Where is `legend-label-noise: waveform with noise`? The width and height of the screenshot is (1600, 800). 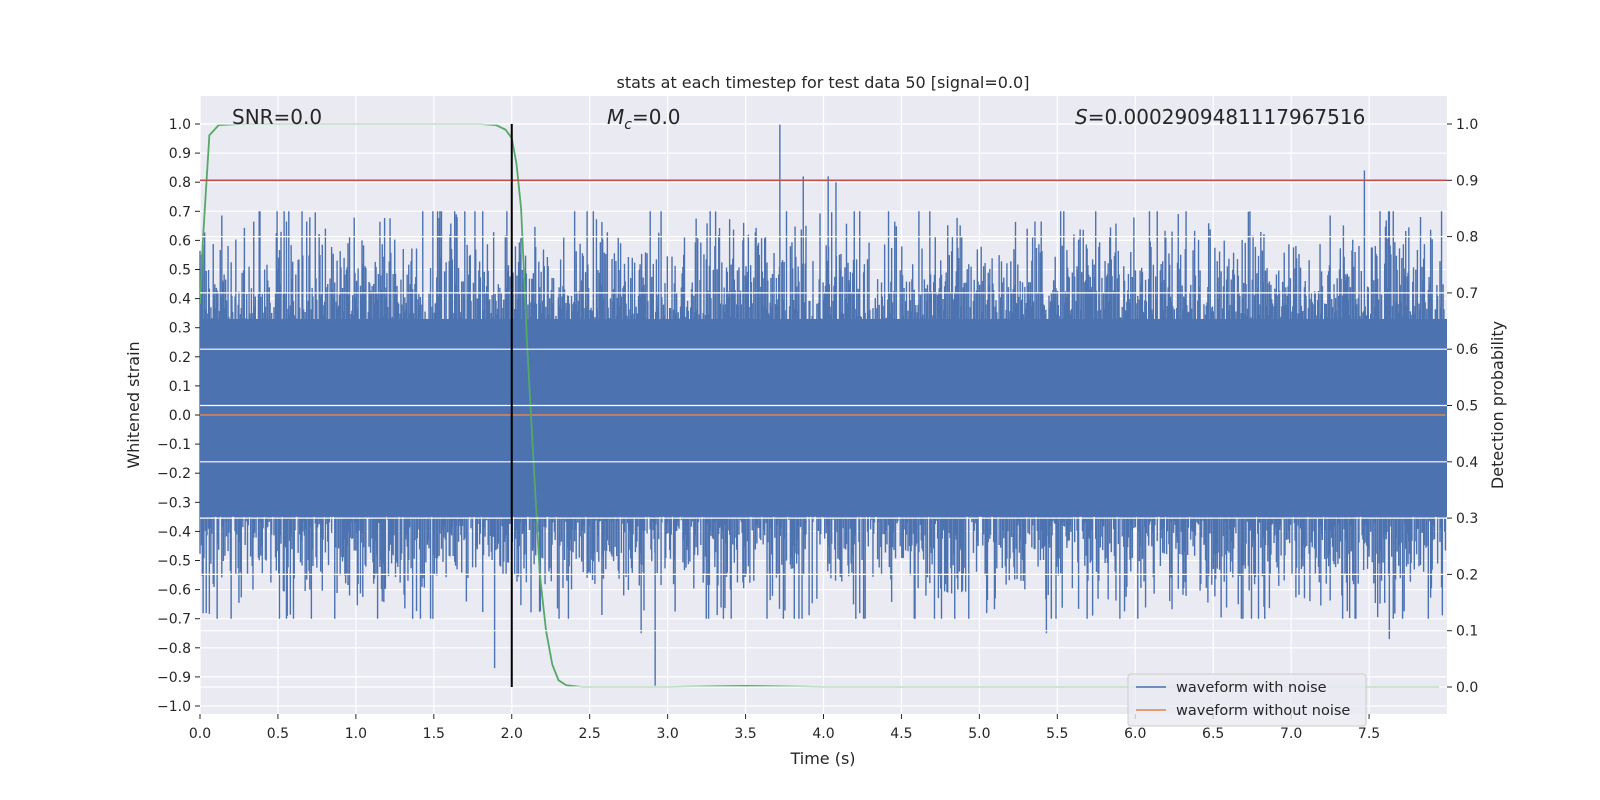
legend-label-noise: waveform with noise is located at coordinates (1251, 688).